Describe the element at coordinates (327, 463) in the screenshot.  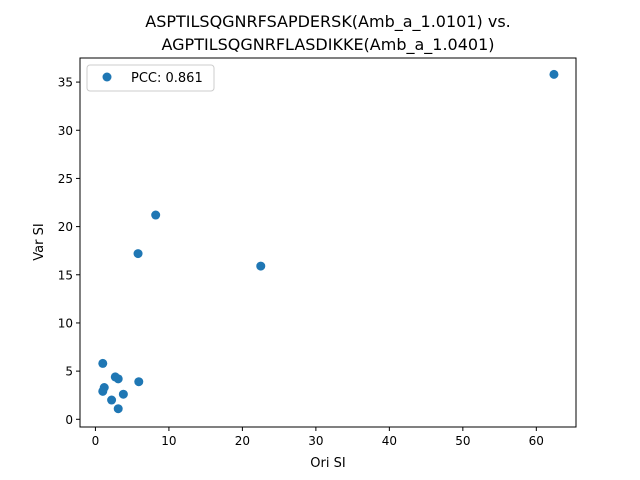
I see `x-axis-label: Ori SI` at that location.